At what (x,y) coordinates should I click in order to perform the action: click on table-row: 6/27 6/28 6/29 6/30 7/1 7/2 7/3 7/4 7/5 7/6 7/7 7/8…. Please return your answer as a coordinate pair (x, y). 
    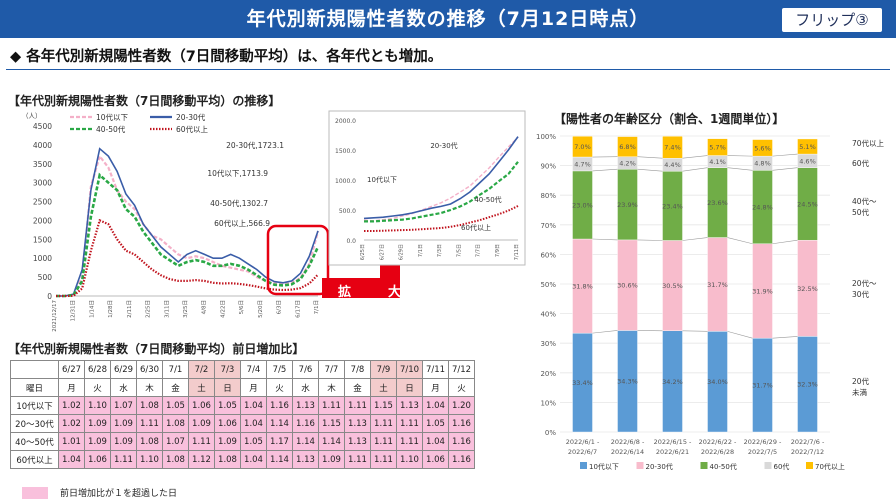
    Looking at the image, I should click on (242, 369).